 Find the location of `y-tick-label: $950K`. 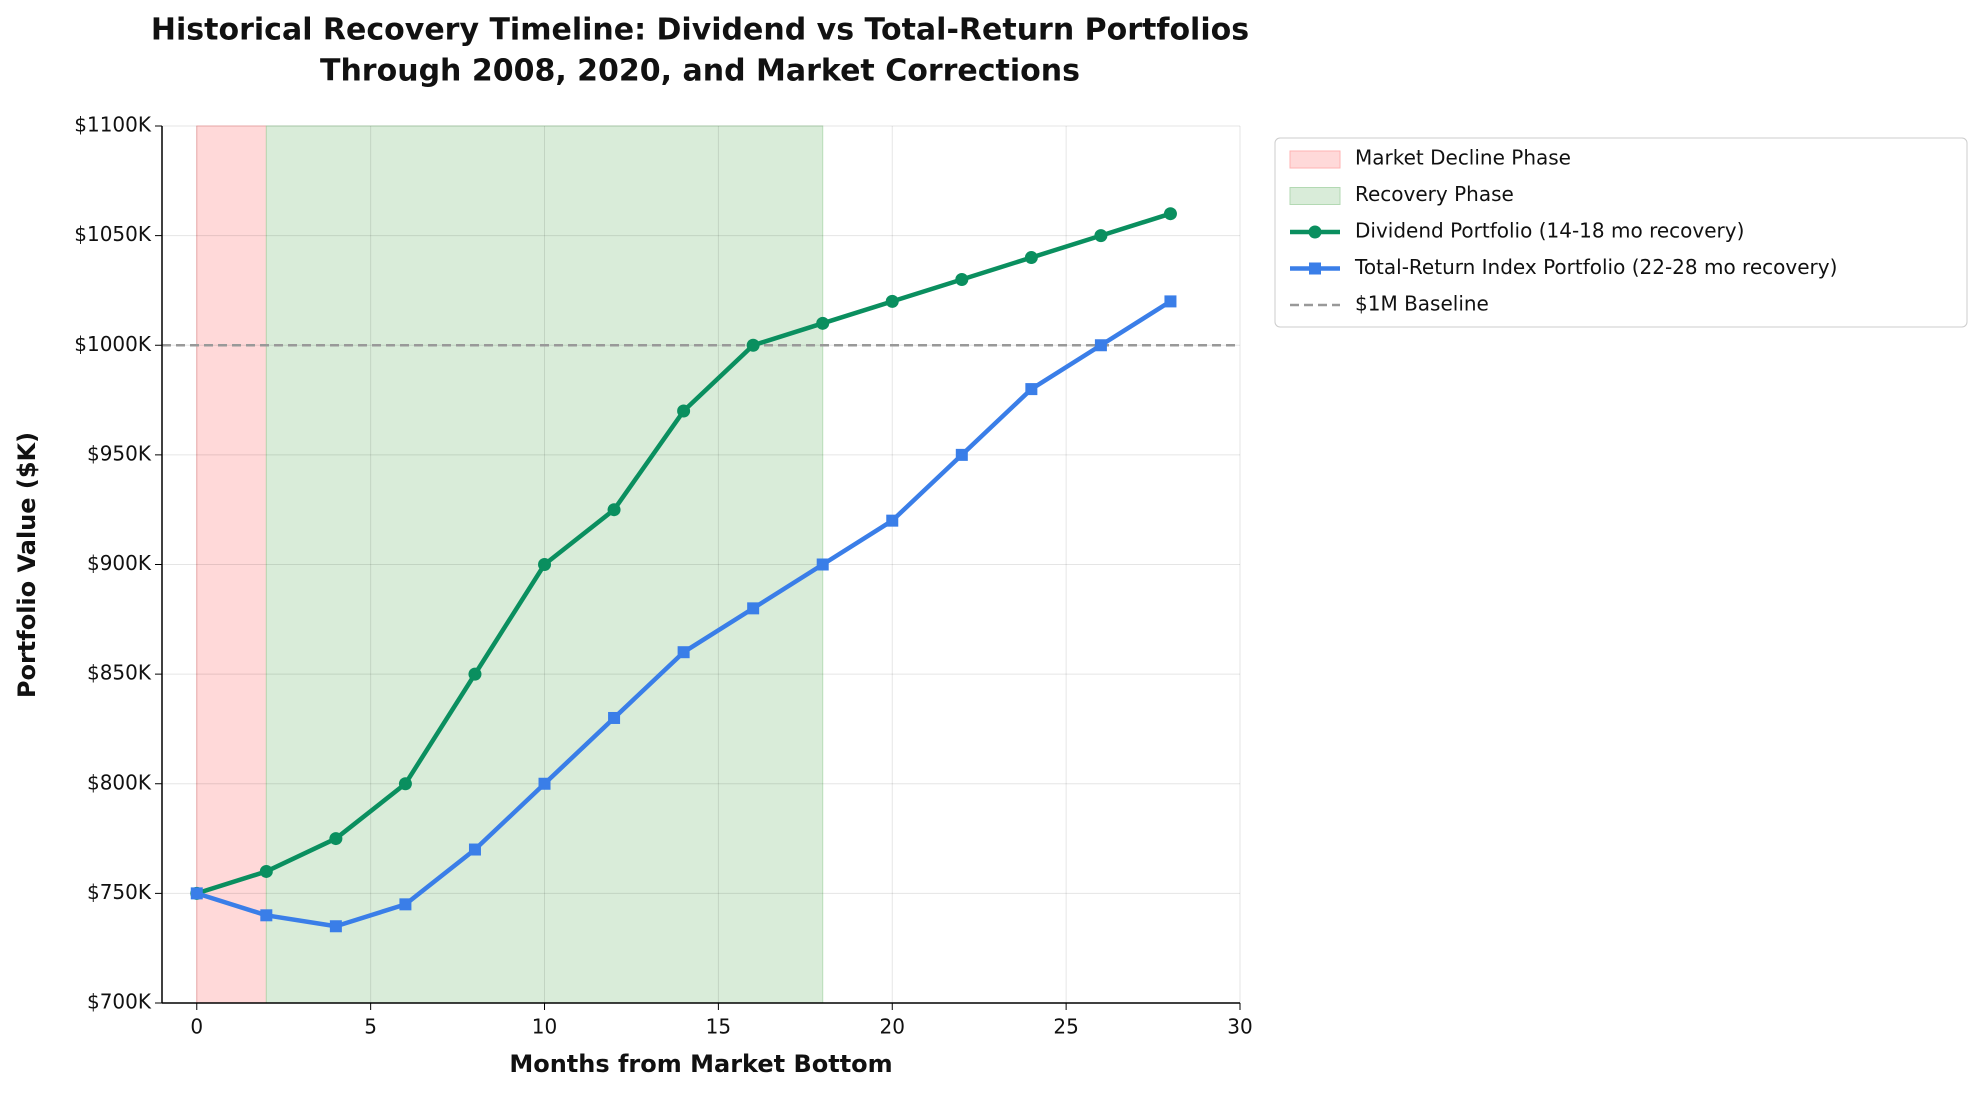

y-tick-label: $950K is located at coordinates (119, 453).